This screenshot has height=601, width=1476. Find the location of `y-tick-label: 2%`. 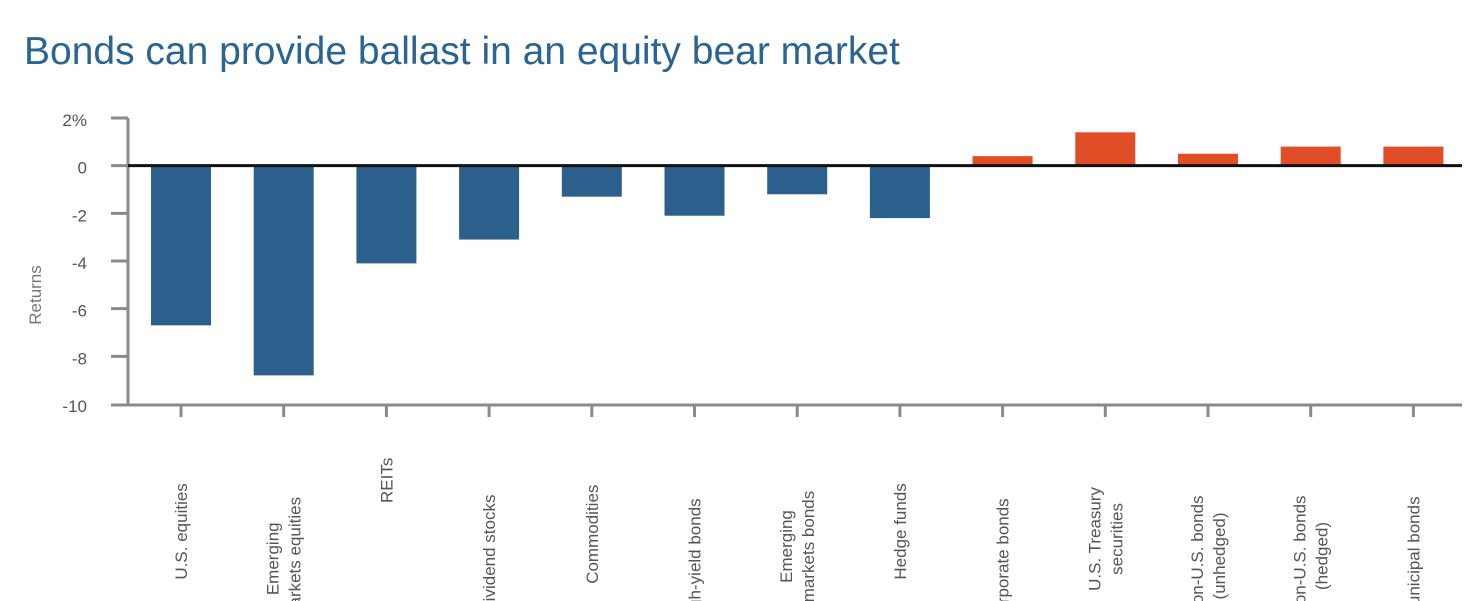

y-tick-label: 2% is located at coordinates (74, 120).